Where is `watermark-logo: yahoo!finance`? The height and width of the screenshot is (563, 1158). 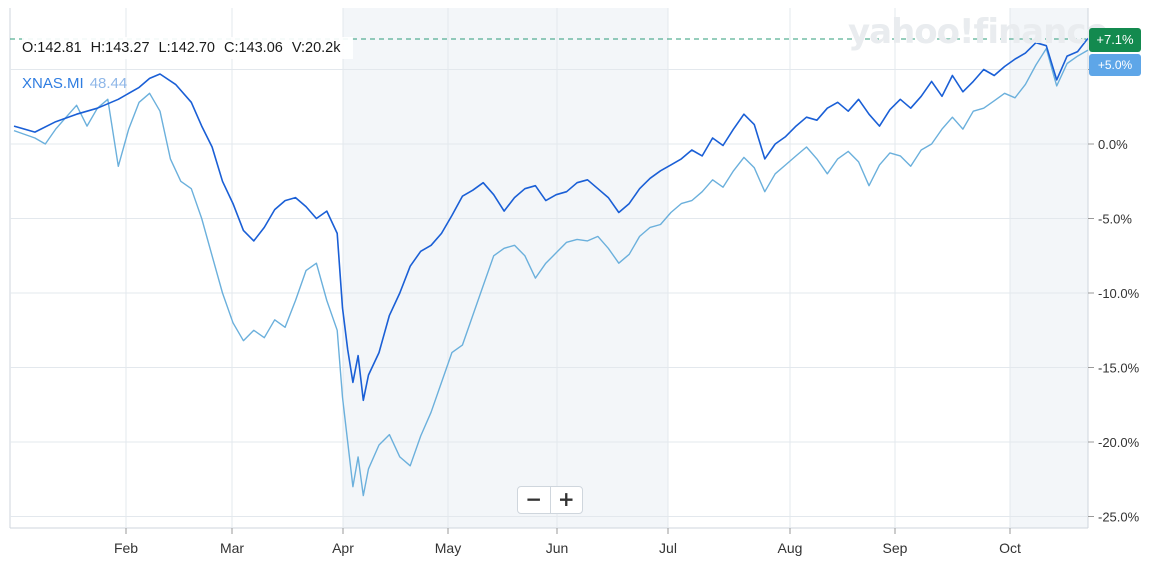
watermark-logo: yahoo!finance is located at coordinates (978, 32).